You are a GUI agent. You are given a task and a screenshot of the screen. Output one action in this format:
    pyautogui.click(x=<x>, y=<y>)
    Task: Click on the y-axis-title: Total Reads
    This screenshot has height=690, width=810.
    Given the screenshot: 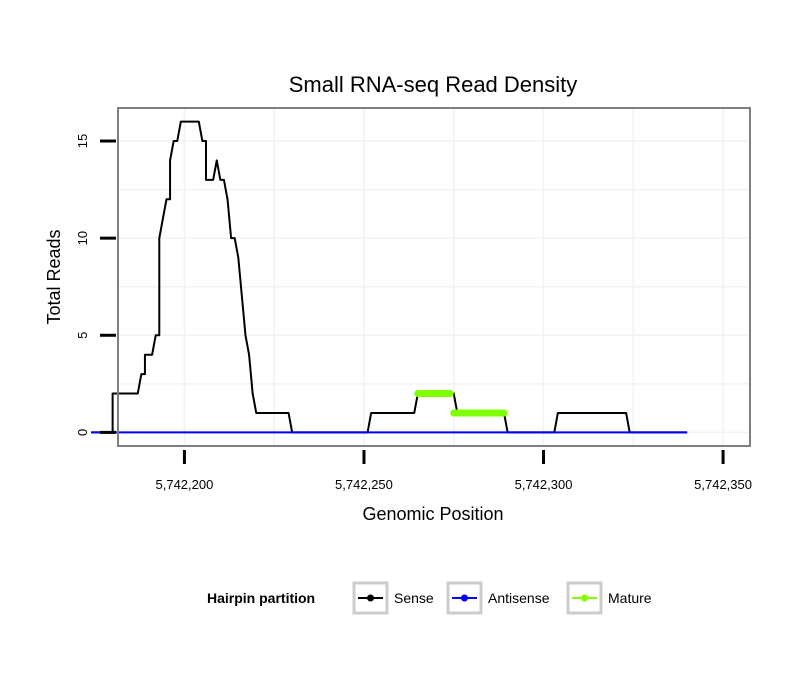 What is the action you would take?
    pyautogui.click(x=54, y=276)
    